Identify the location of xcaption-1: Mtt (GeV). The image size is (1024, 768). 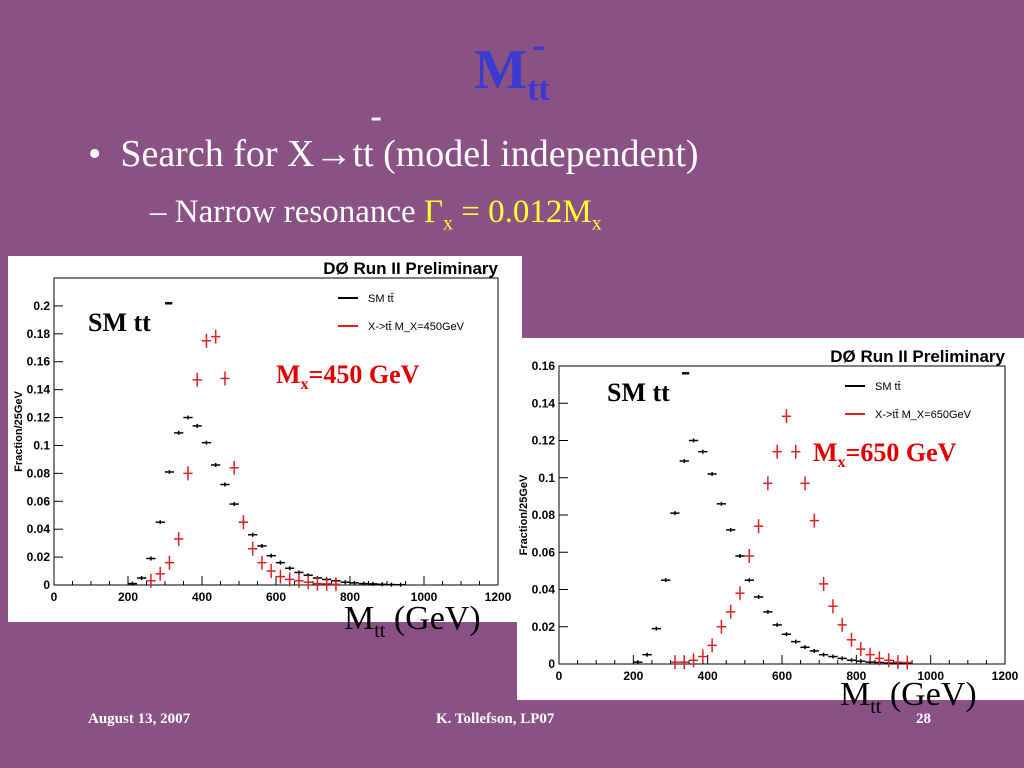
(412, 621).